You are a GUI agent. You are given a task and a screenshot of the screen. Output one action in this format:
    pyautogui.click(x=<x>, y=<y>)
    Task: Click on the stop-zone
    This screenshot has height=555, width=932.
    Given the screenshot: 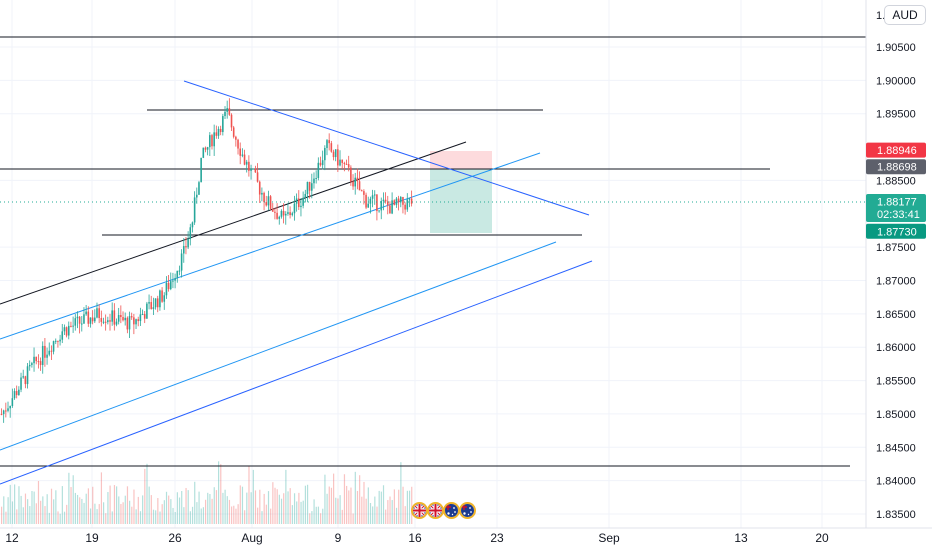 What is the action you would take?
    pyautogui.click(x=461, y=201)
    